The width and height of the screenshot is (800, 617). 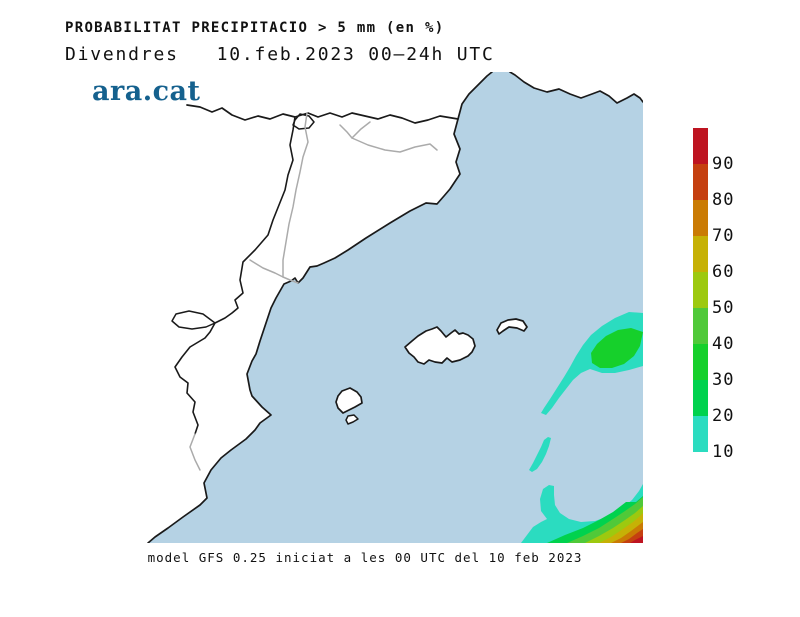 I want to click on scale-label-70: 70, so click(x=723, y=236).